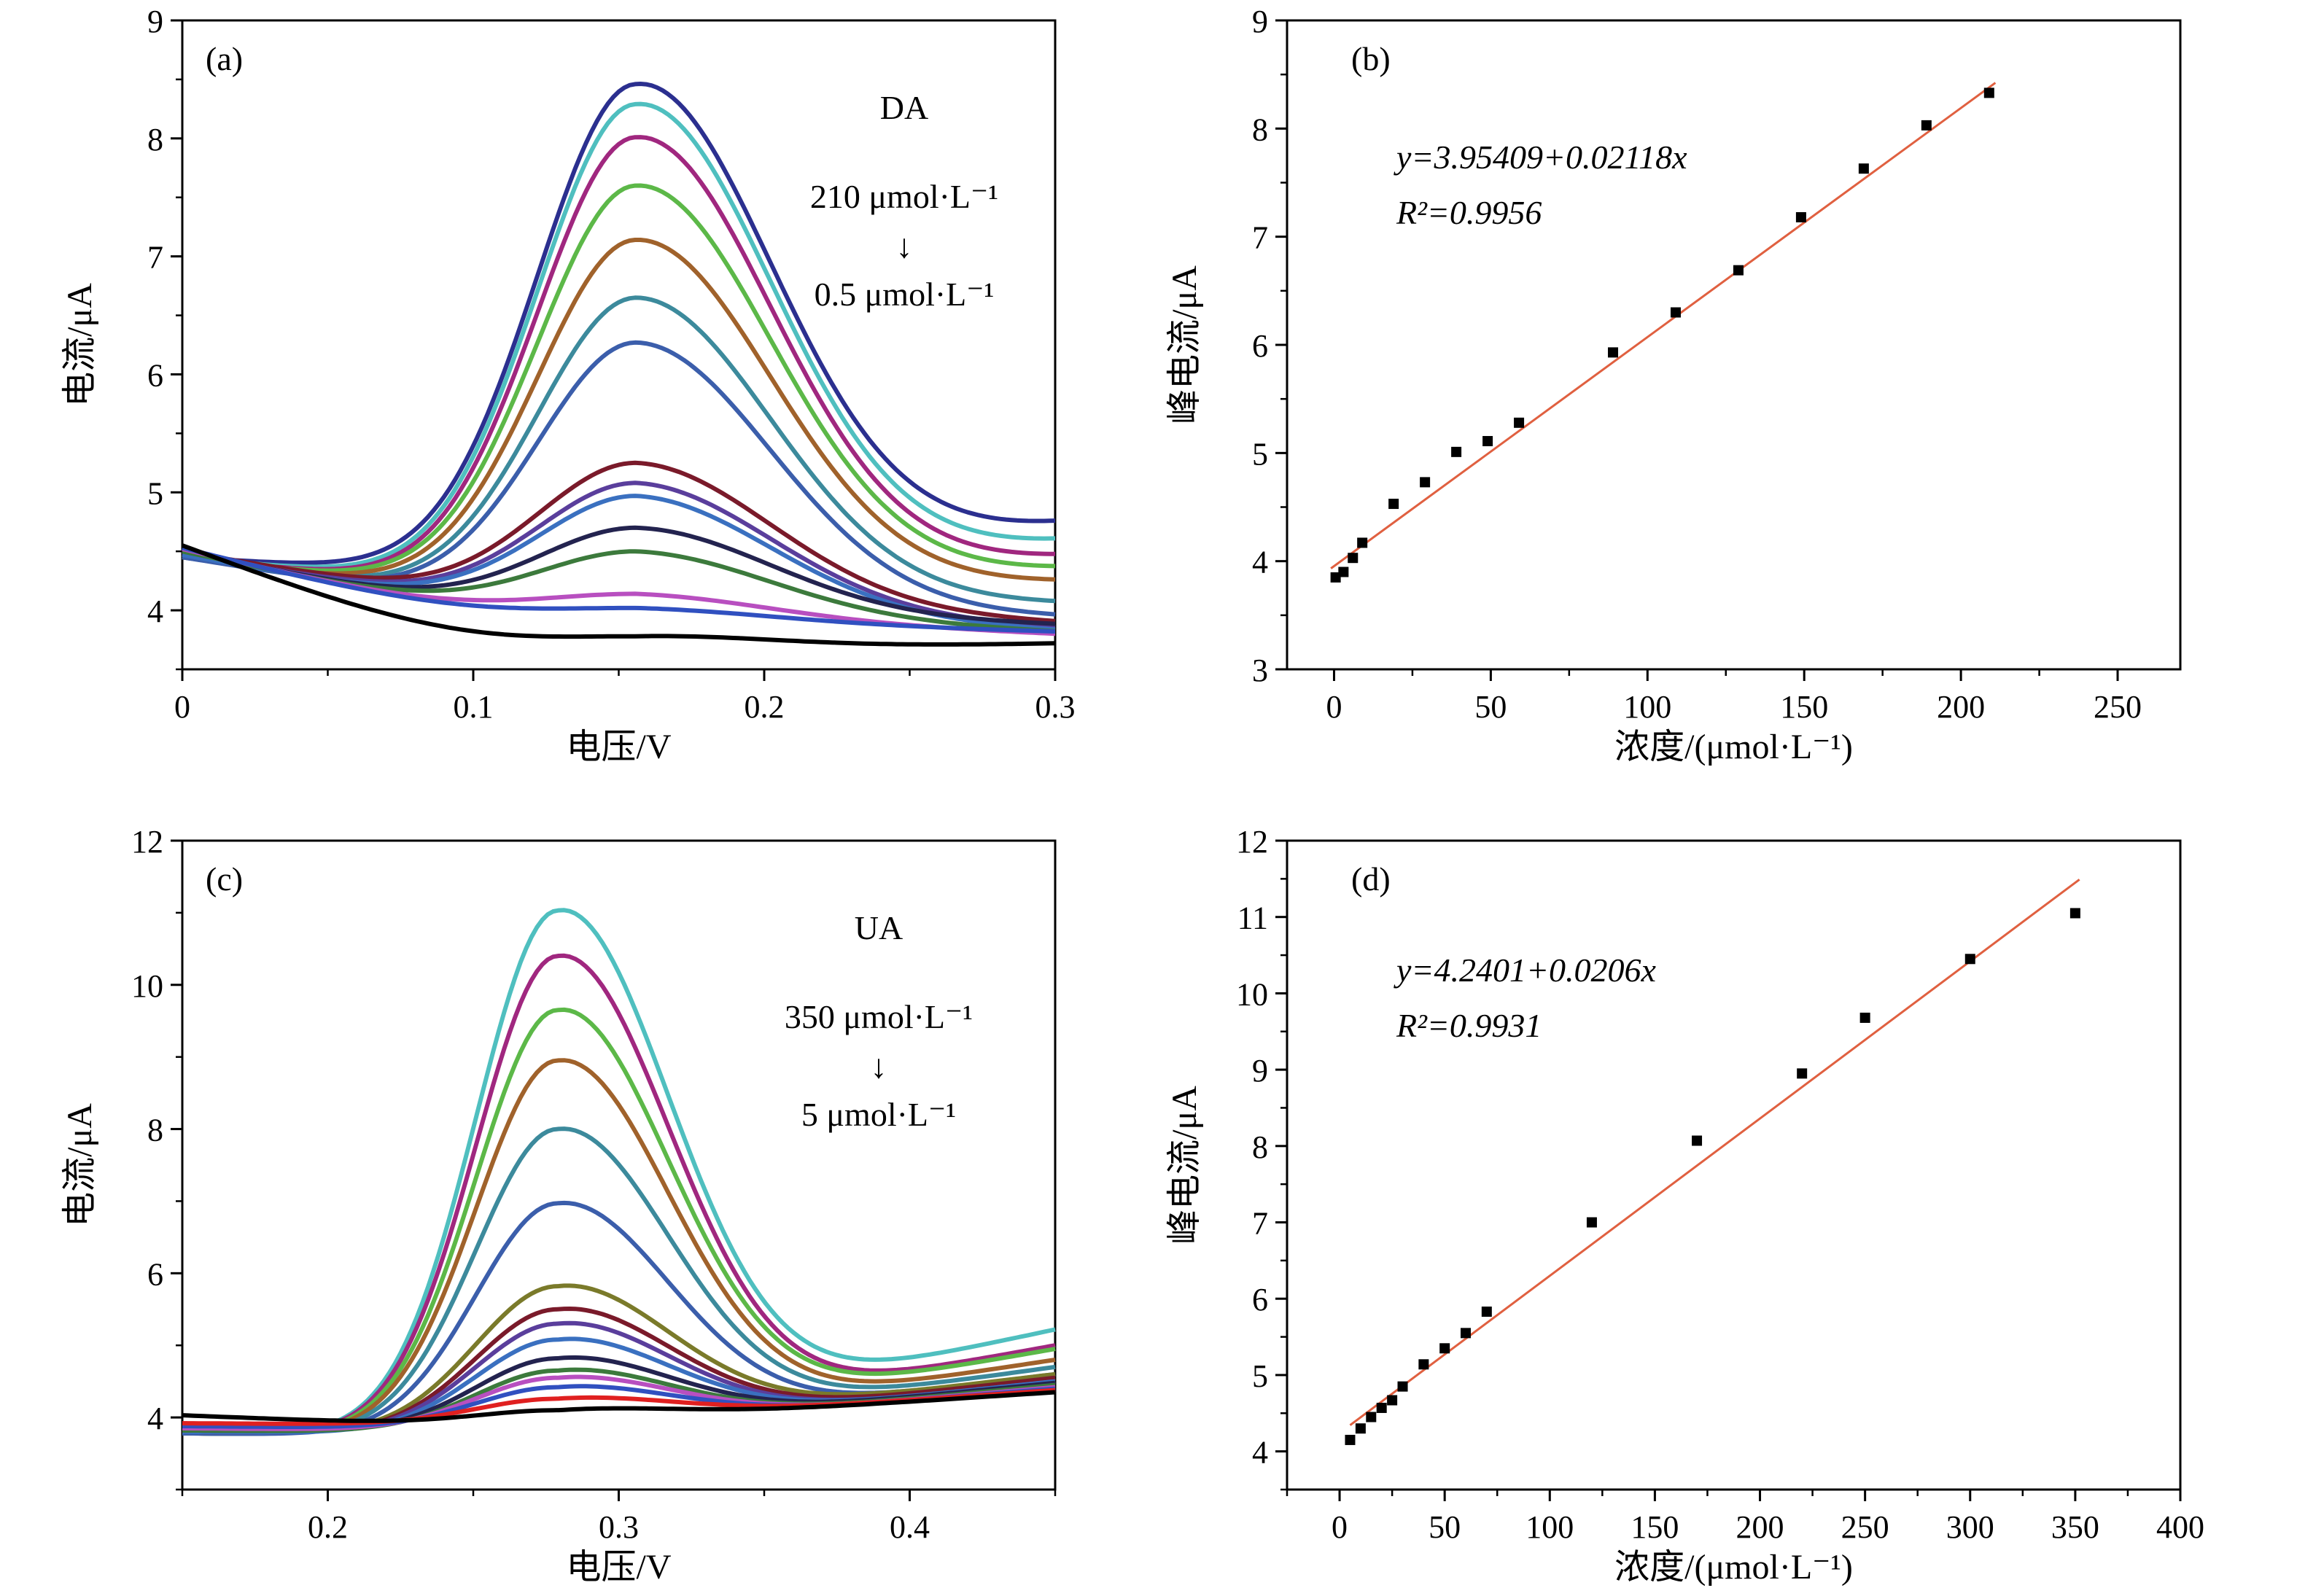  Describe the element at coordinates (1371, 879) in the screenshot. I see `panel-label: (d)` at that location.